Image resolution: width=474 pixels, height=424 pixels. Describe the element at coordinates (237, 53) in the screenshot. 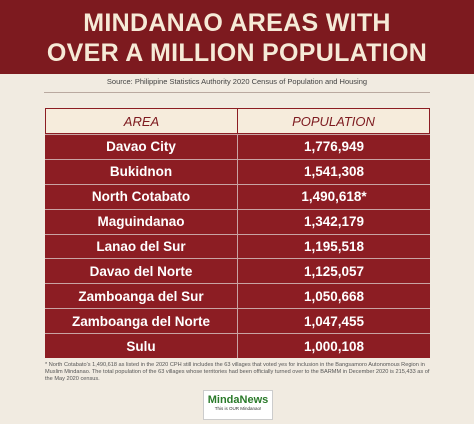

I see `title-line: OVER A MILLION POPULATION` at that location.